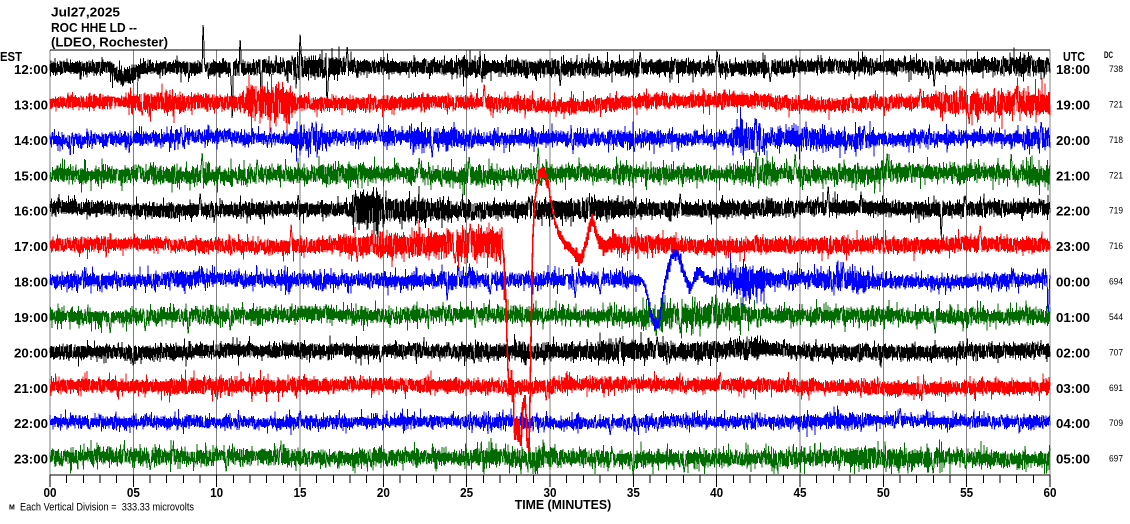 This screenshot has height=524, width=1130. I want to click on svg-text: 719, so click(1116, 211).